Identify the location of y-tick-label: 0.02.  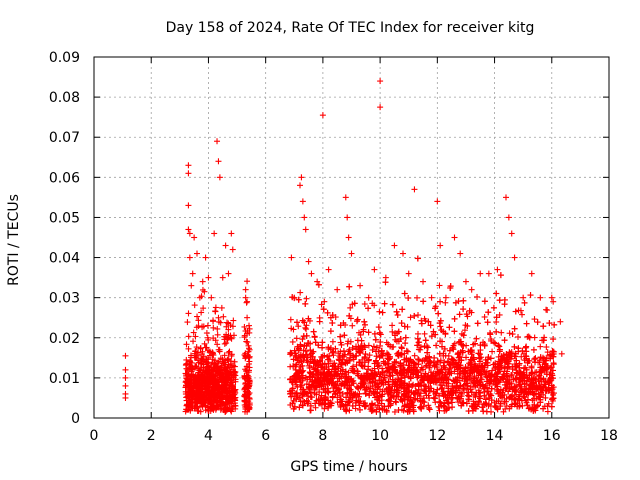
(64, 339).